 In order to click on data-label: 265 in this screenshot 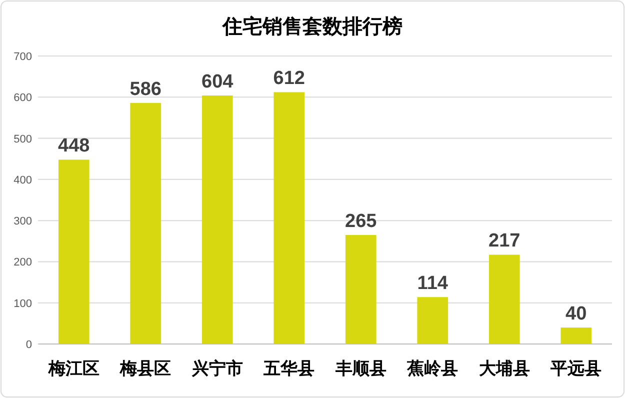, I will do `click(361, 221)`.